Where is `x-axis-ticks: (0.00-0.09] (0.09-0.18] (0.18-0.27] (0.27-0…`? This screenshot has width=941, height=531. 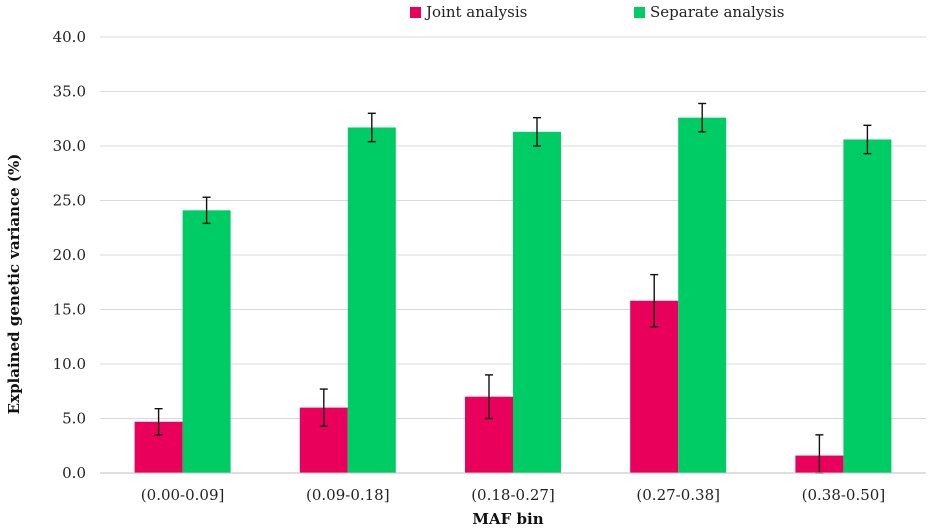
x-axis-ticks: (0.00-0.09] (0.09-0.18] (0.18-0.27] (0.27-0… is located at coordinates (513, 495).